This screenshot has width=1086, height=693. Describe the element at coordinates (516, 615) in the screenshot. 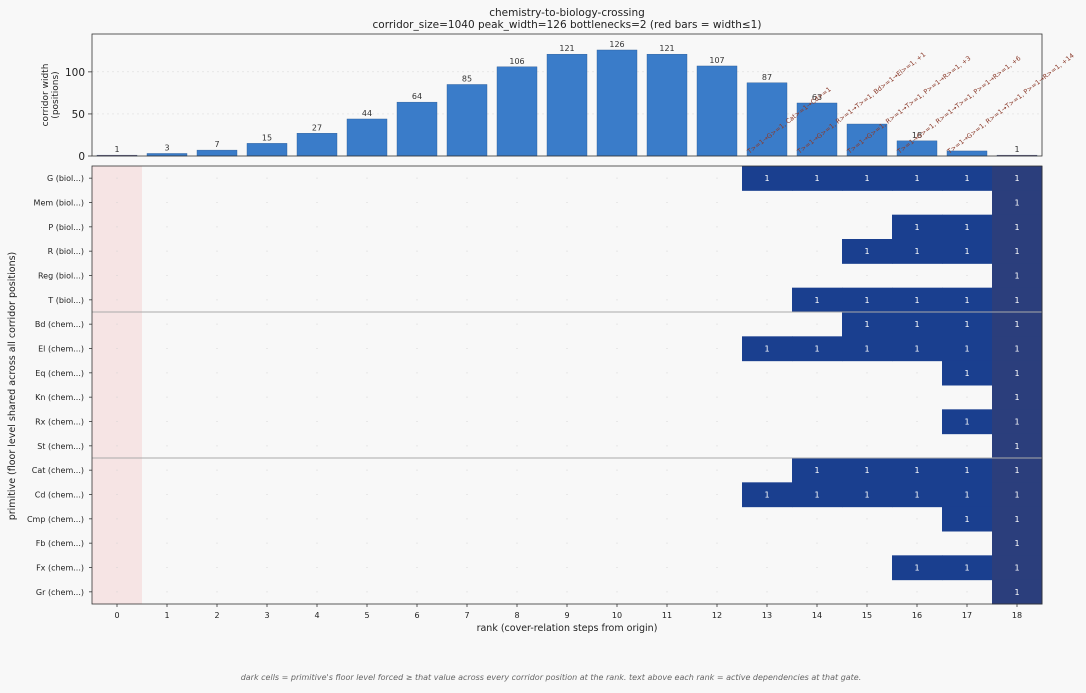

I see `xtick-label: 8` at that location.